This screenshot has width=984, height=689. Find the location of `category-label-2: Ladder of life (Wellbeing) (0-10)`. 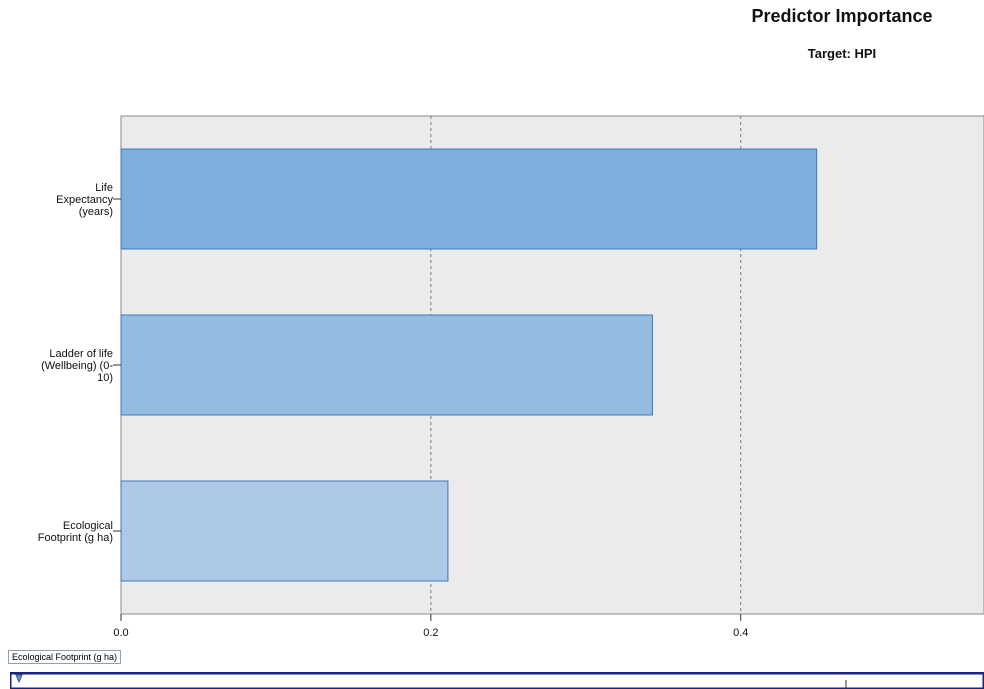

category-label-2: Ladder of life (Wellbeing) (0-10) is located at coordinates (77, 366).